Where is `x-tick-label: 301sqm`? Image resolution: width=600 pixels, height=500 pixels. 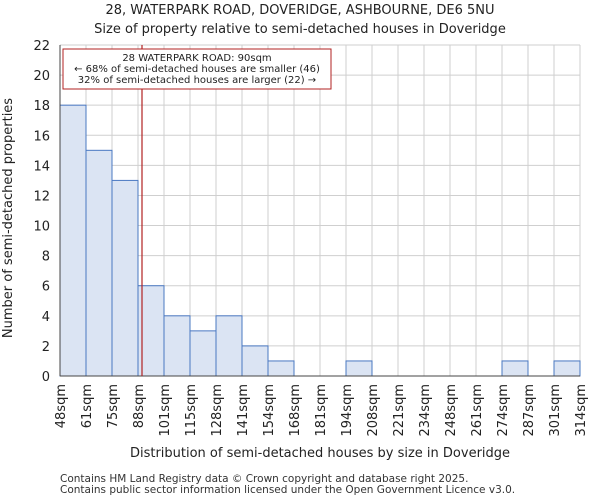
x-tick-label: 301sqm is located at coordinates (555, 410).